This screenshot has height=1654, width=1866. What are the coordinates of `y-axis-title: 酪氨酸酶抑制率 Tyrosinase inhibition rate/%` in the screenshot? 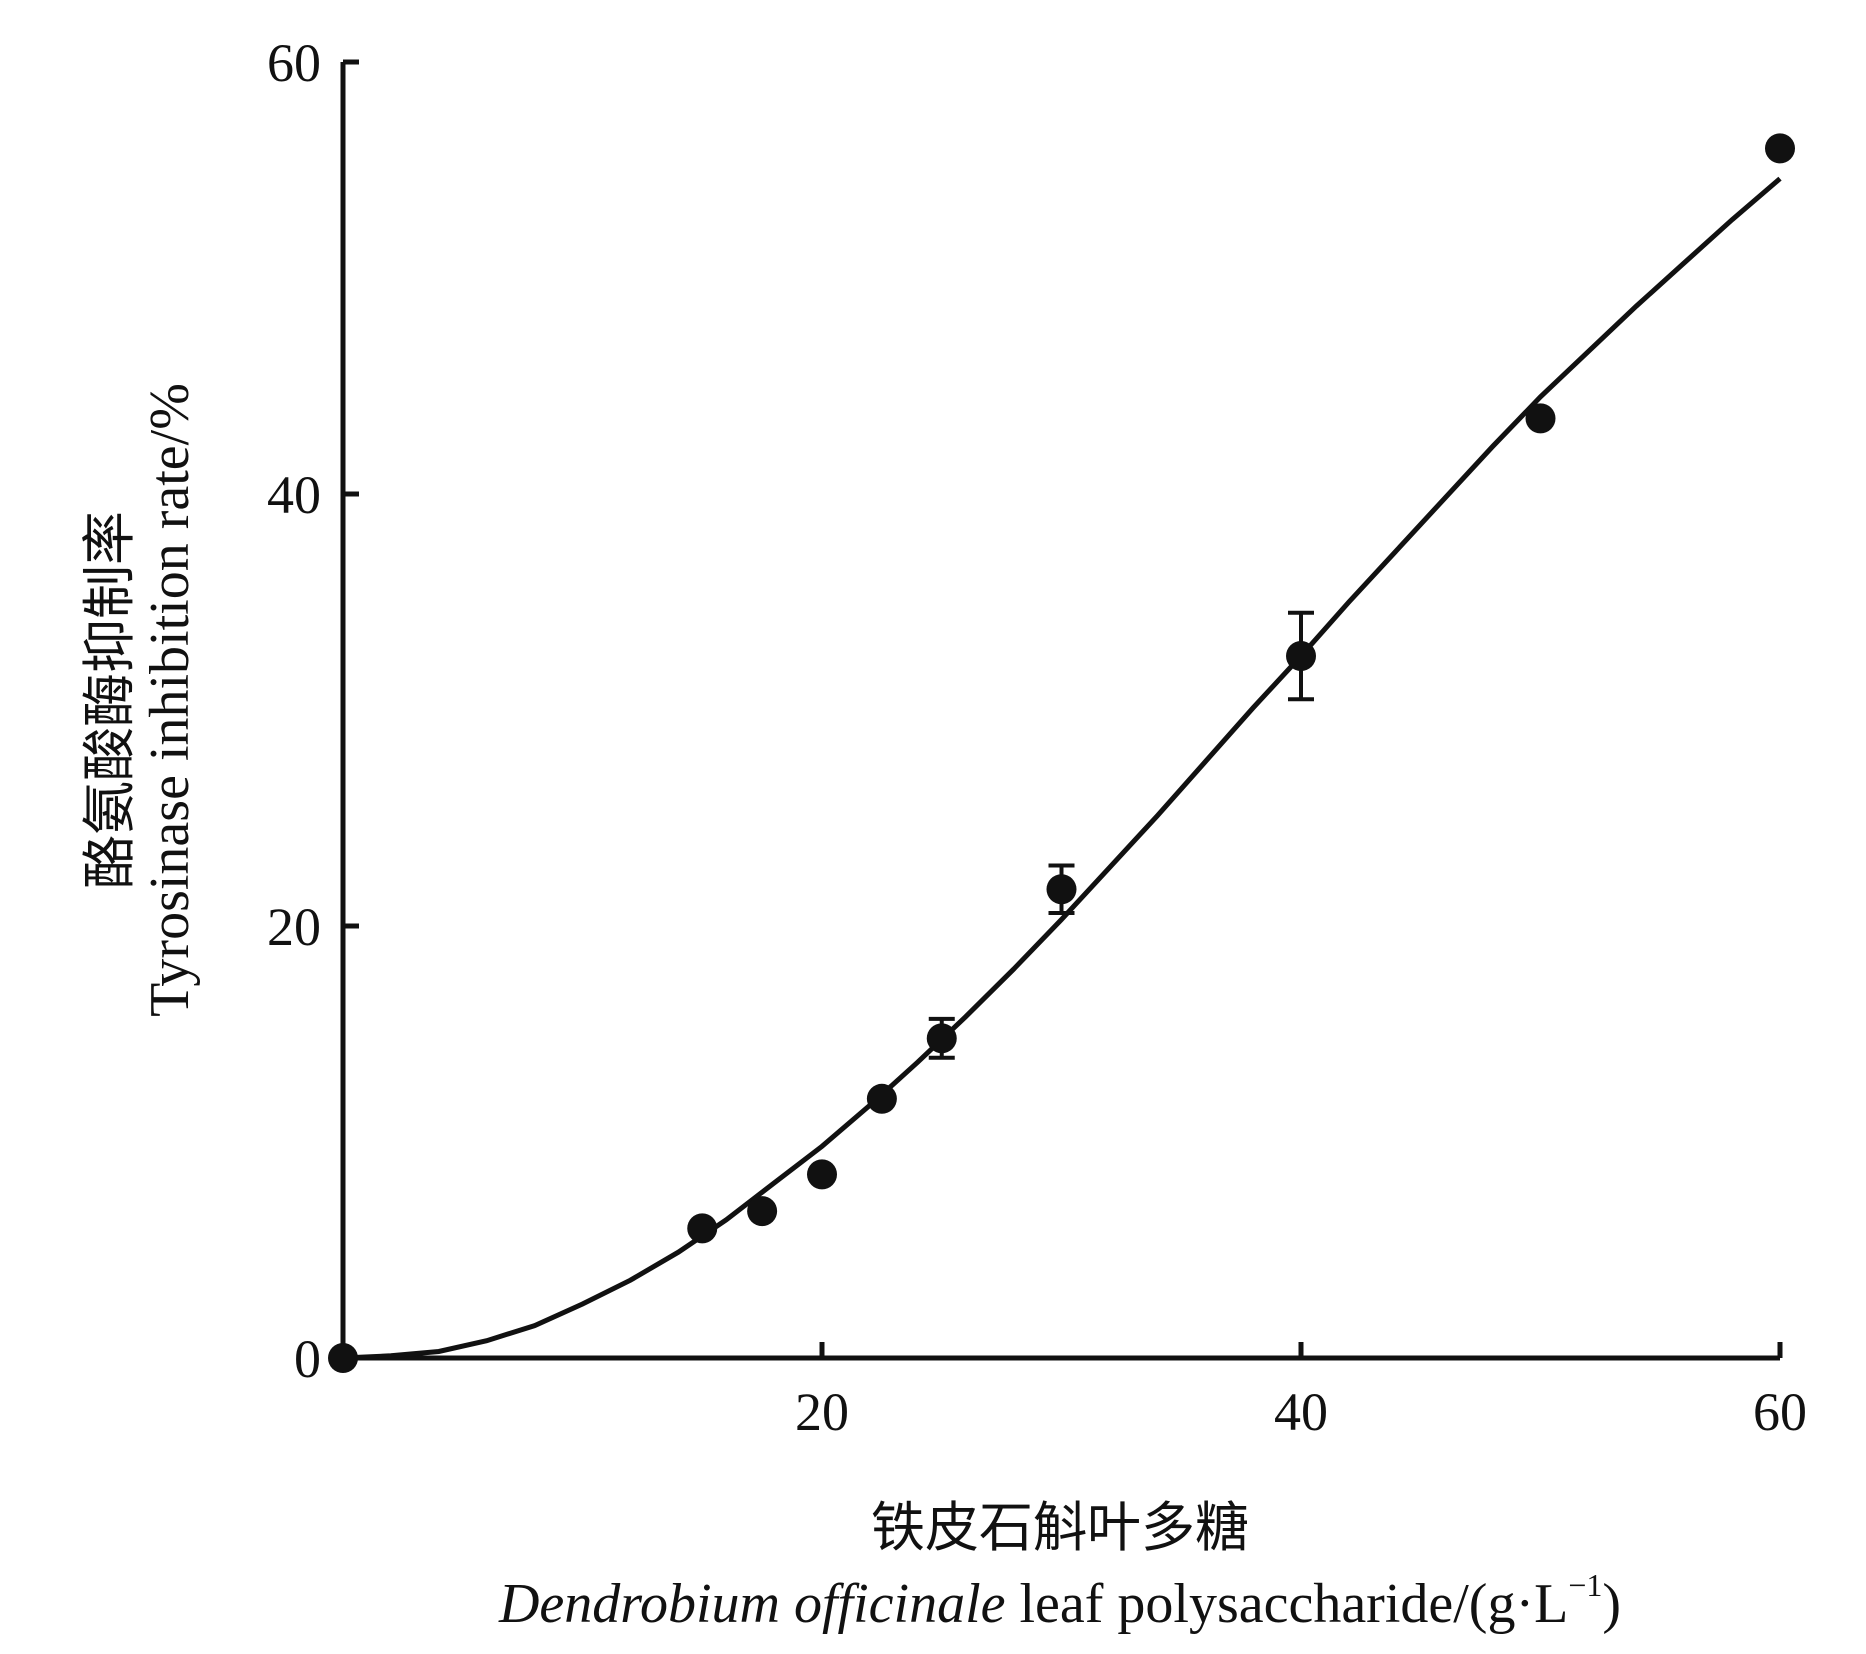 It's located at (139, 700).